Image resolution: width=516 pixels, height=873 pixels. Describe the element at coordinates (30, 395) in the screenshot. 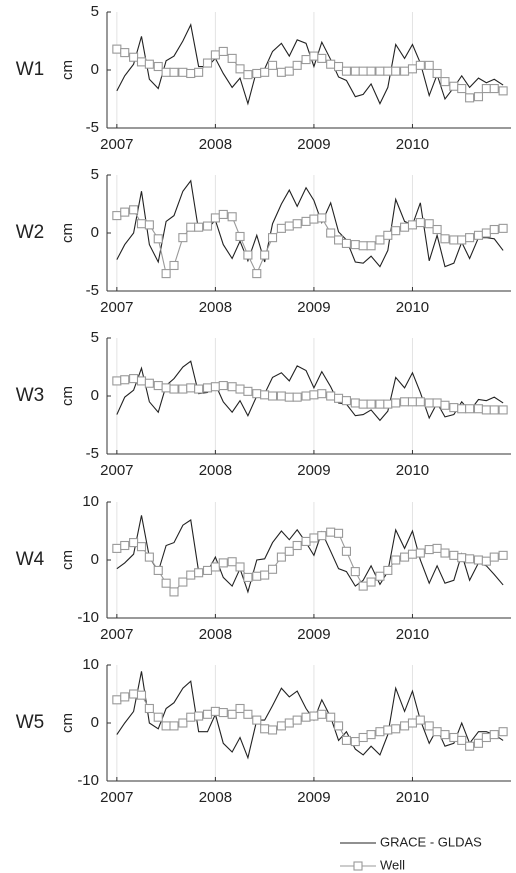

I see `panel-label: W3` at that location.